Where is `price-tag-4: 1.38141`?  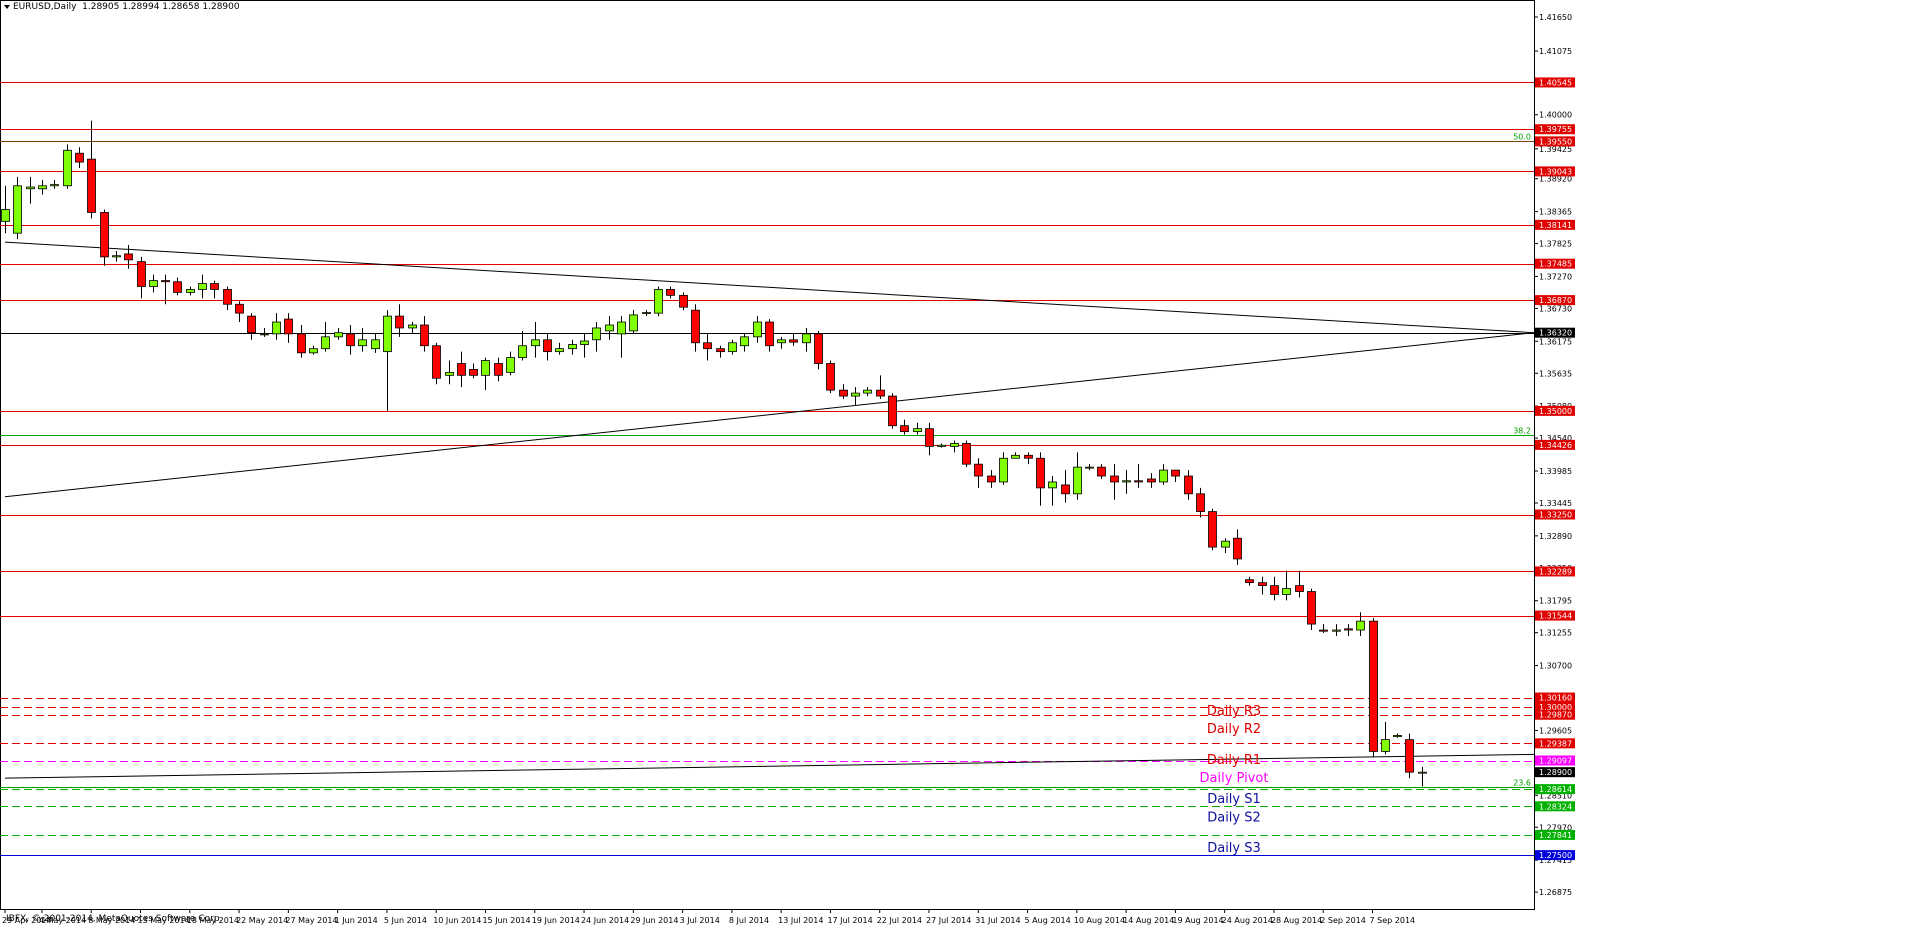
price-tag-4: 1.38141 is located at coordinates (1555, 224).